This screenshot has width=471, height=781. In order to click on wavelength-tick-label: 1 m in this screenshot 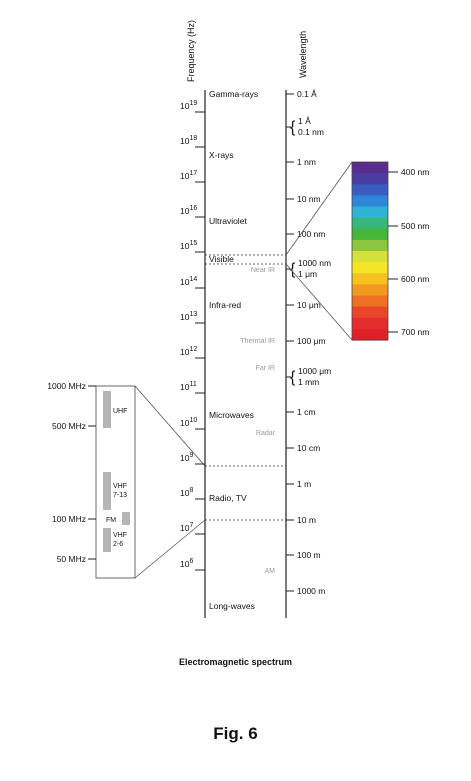, I will do `click(304, 484)`.